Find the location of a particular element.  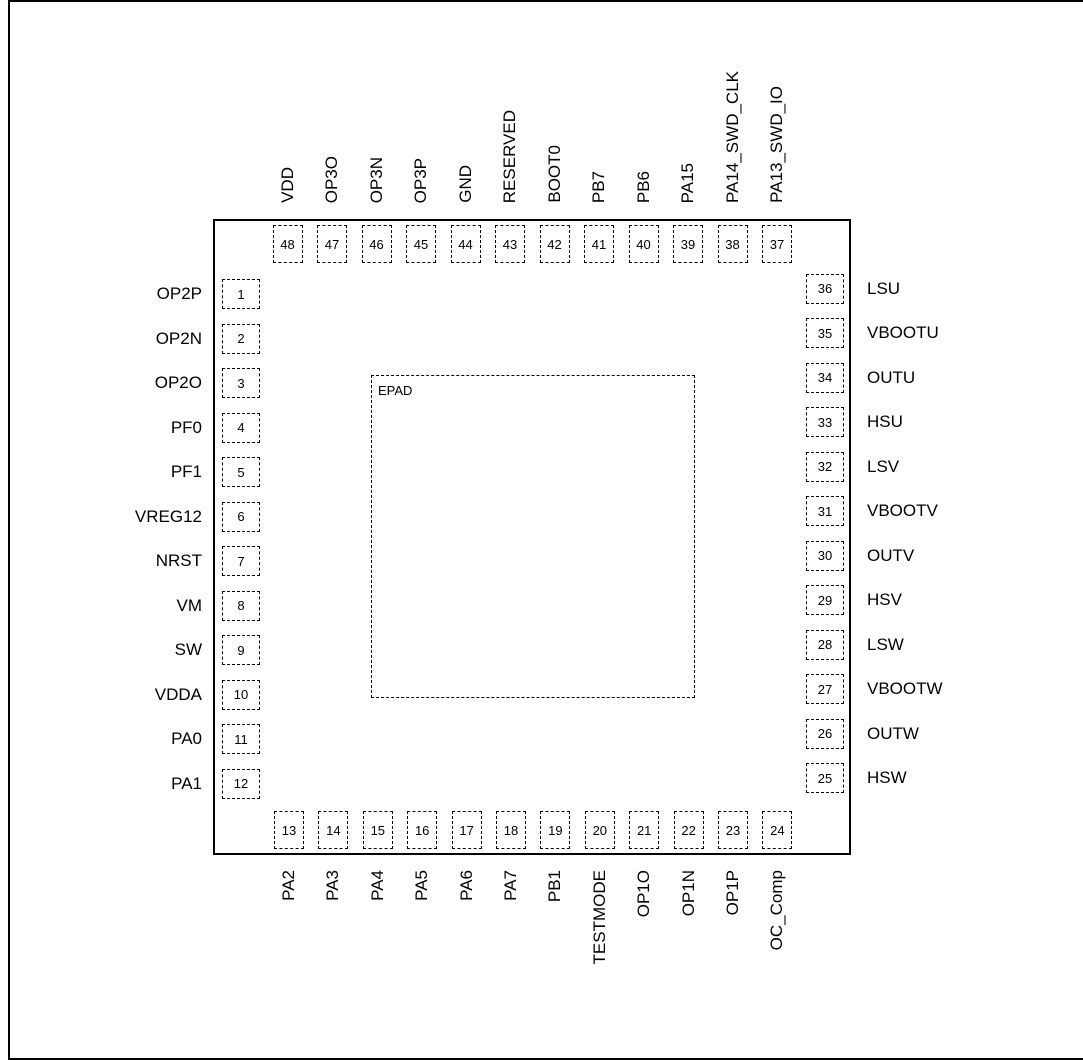

pin-label: VBOOTV is located at coordinates (902, 510).